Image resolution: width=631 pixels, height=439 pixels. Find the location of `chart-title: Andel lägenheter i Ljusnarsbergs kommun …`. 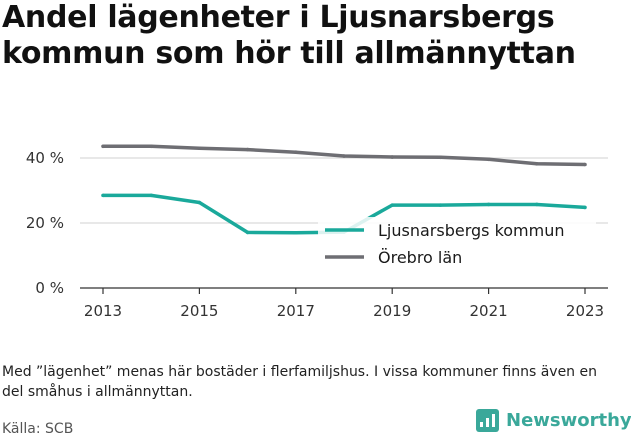

chart-title: Andel lägenheter i Ljusnarsbergs kommun … is located at coordinates (289, 35).